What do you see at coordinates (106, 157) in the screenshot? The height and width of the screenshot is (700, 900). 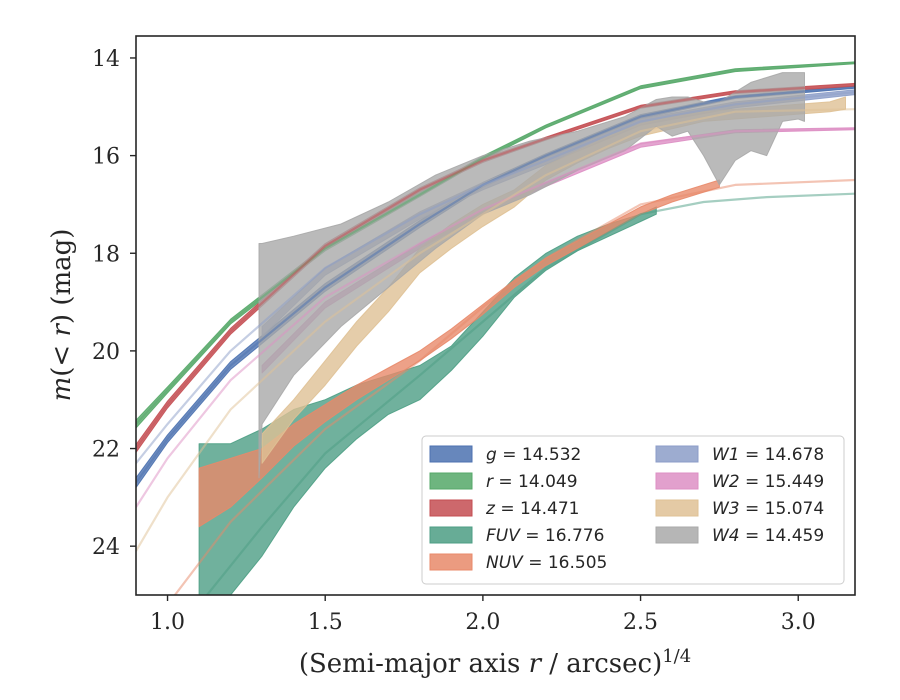 I see `y-tick-label: 16` at bounding box center [106, 157].